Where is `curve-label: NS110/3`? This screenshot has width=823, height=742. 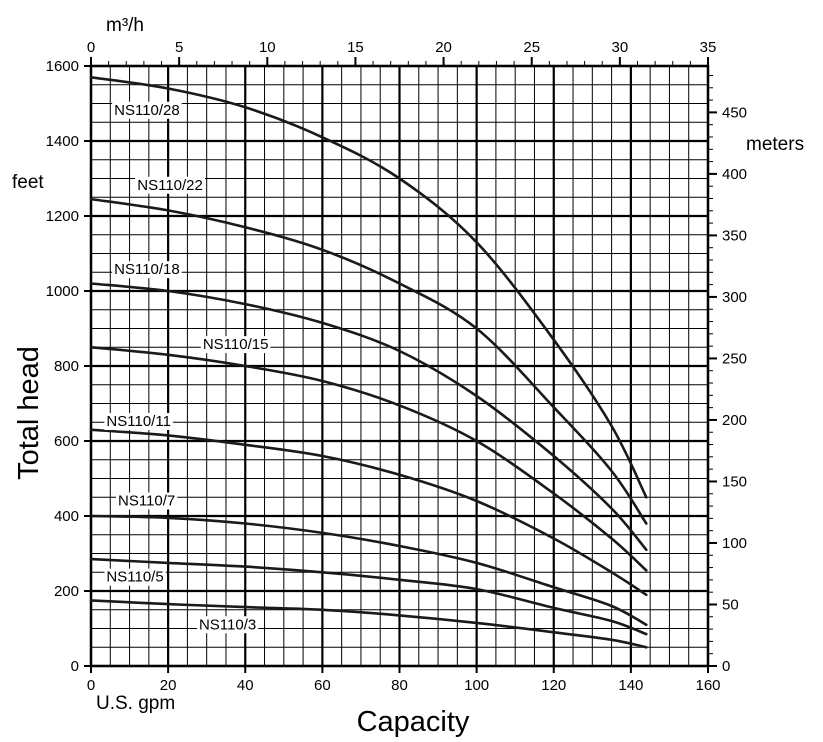 curve-label: NS110/3 is located at coordinates (227, 624).